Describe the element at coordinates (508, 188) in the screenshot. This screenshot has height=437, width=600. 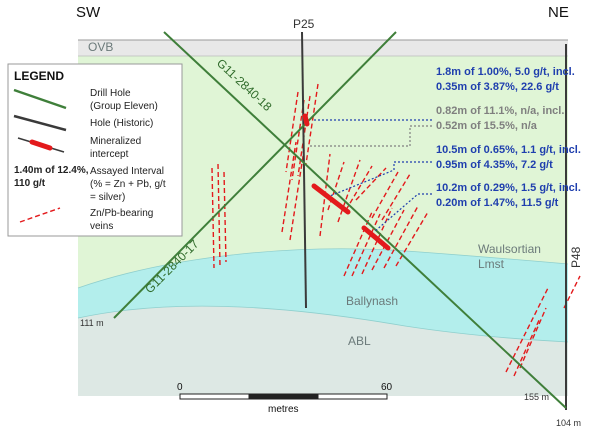
I see `svg-text: 10.2m of 0.29%, 1.5 g/t, incl.` at that location.